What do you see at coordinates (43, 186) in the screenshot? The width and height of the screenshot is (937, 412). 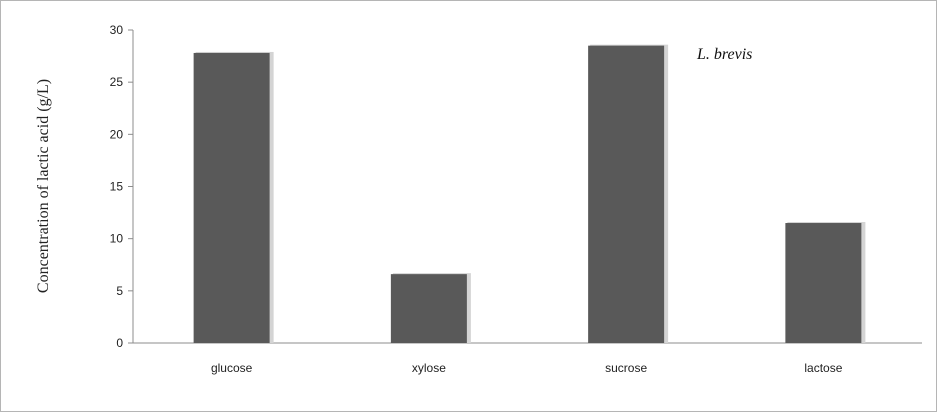 I see `y-axis-title: Concentration of lactic acid (g/L)` at bounding box center [43, 186].